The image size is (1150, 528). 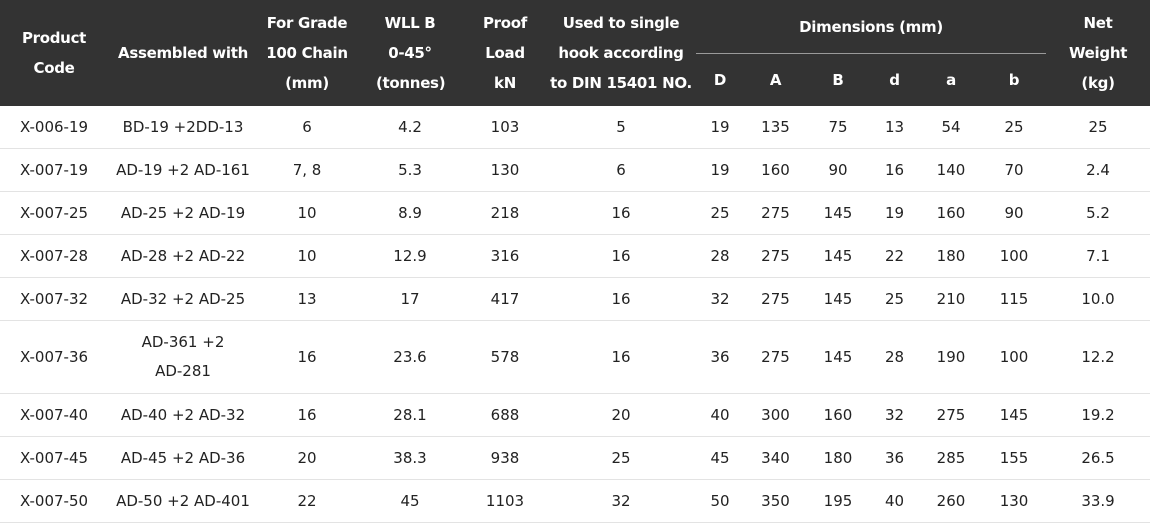 I want to click on cell-b: 70, so click(x=1014, y=170).